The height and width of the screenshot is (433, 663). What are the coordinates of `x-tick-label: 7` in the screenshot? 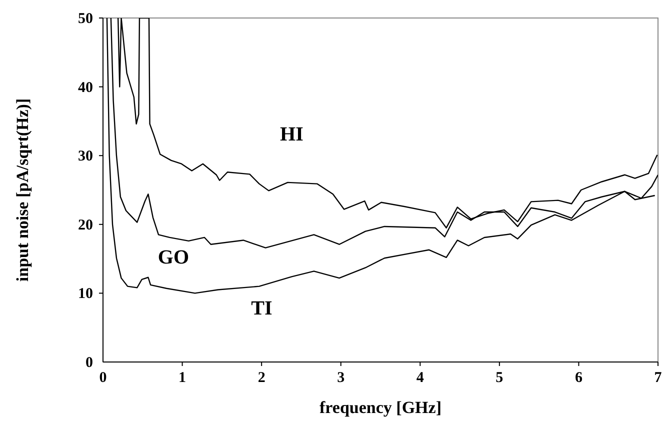 It's located at (658, 378).